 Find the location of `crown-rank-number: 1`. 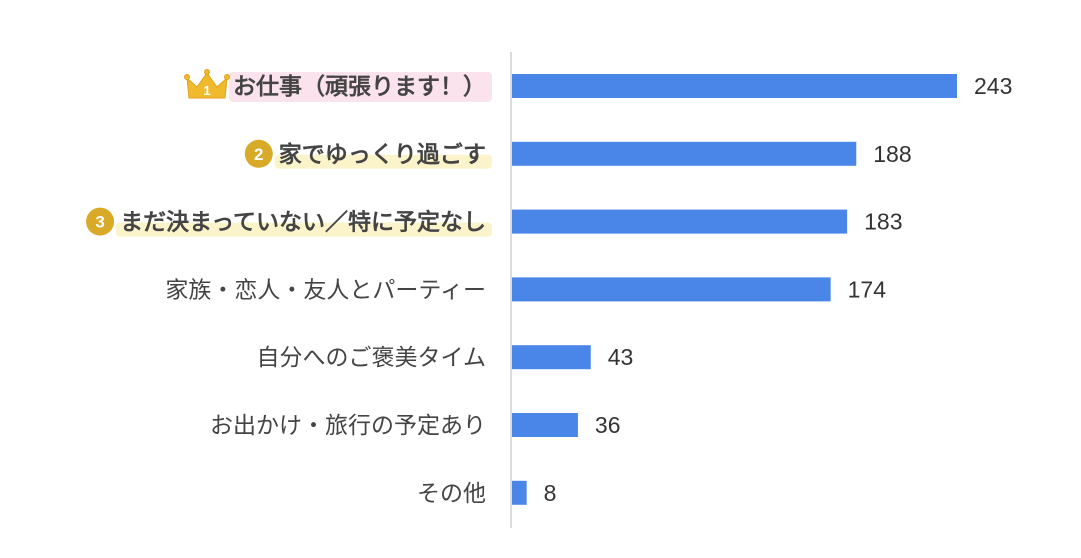

crown-rank-number: 1 is located at coordinates (206, 90).